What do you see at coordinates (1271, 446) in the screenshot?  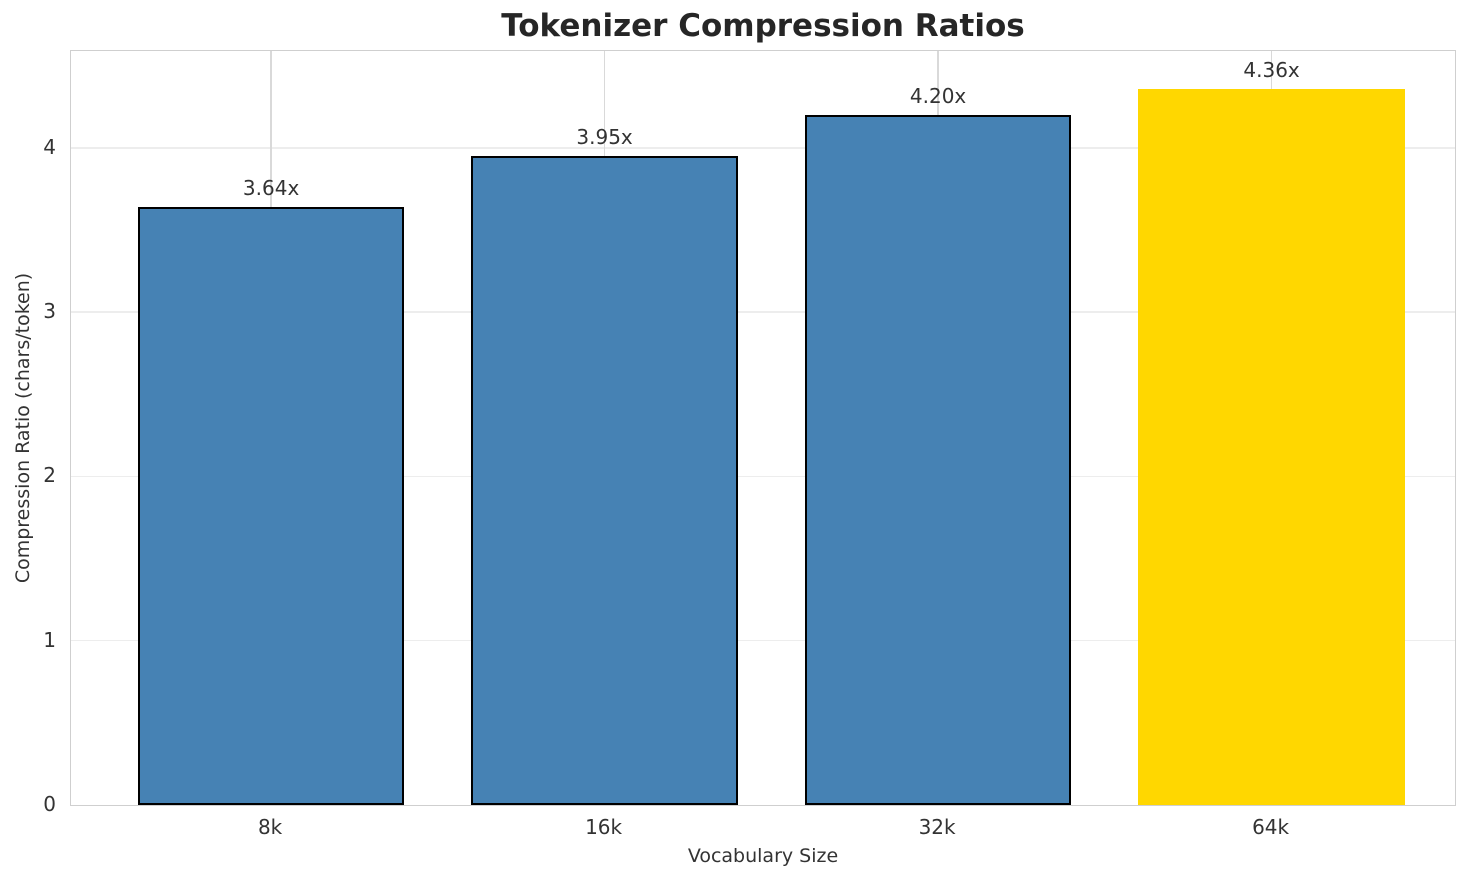 I see `bar-64k` at bounding box center [1271, 446].